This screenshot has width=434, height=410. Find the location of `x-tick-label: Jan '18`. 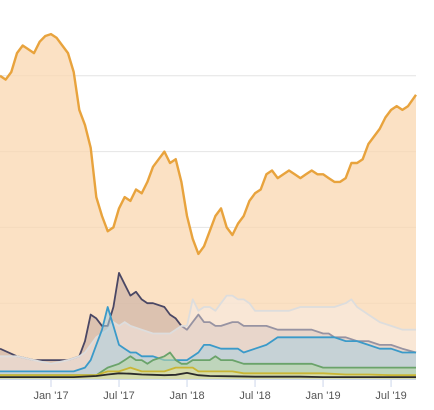

x-tick-label: Jan '18 is located at coordinates (186, 396).